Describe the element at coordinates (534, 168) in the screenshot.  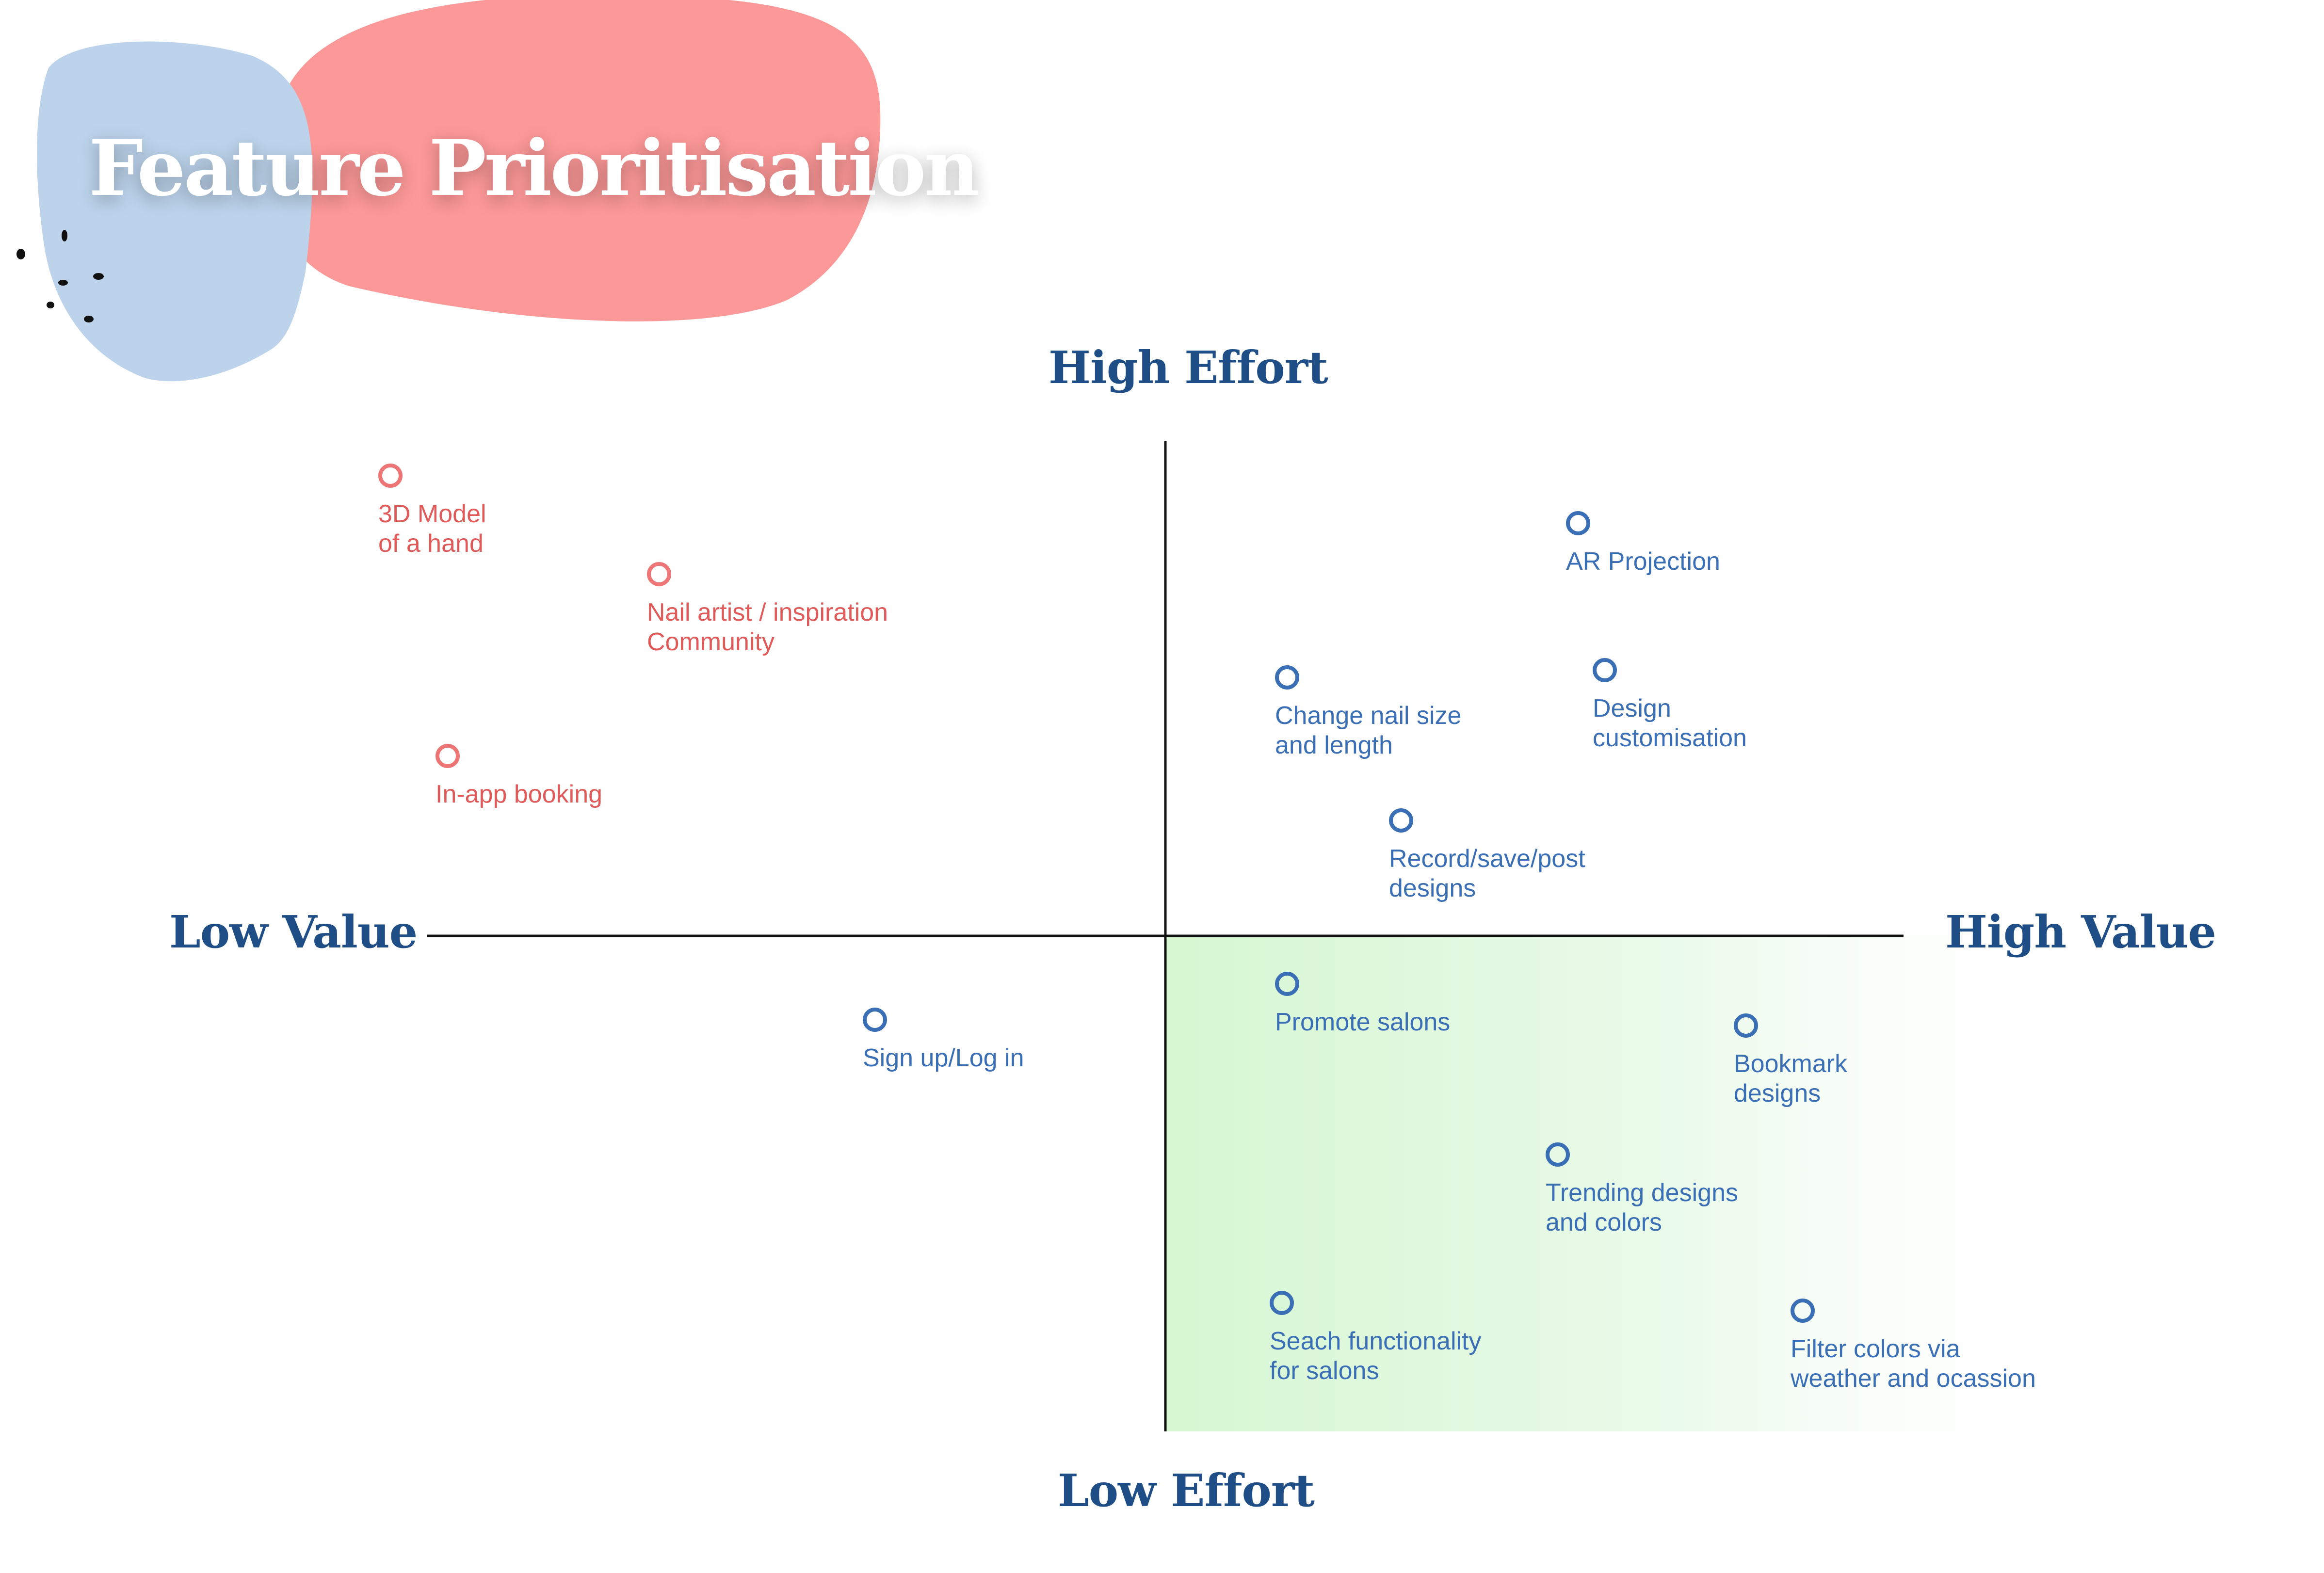
I see `page-title: Feature Prioritisation` at that location.